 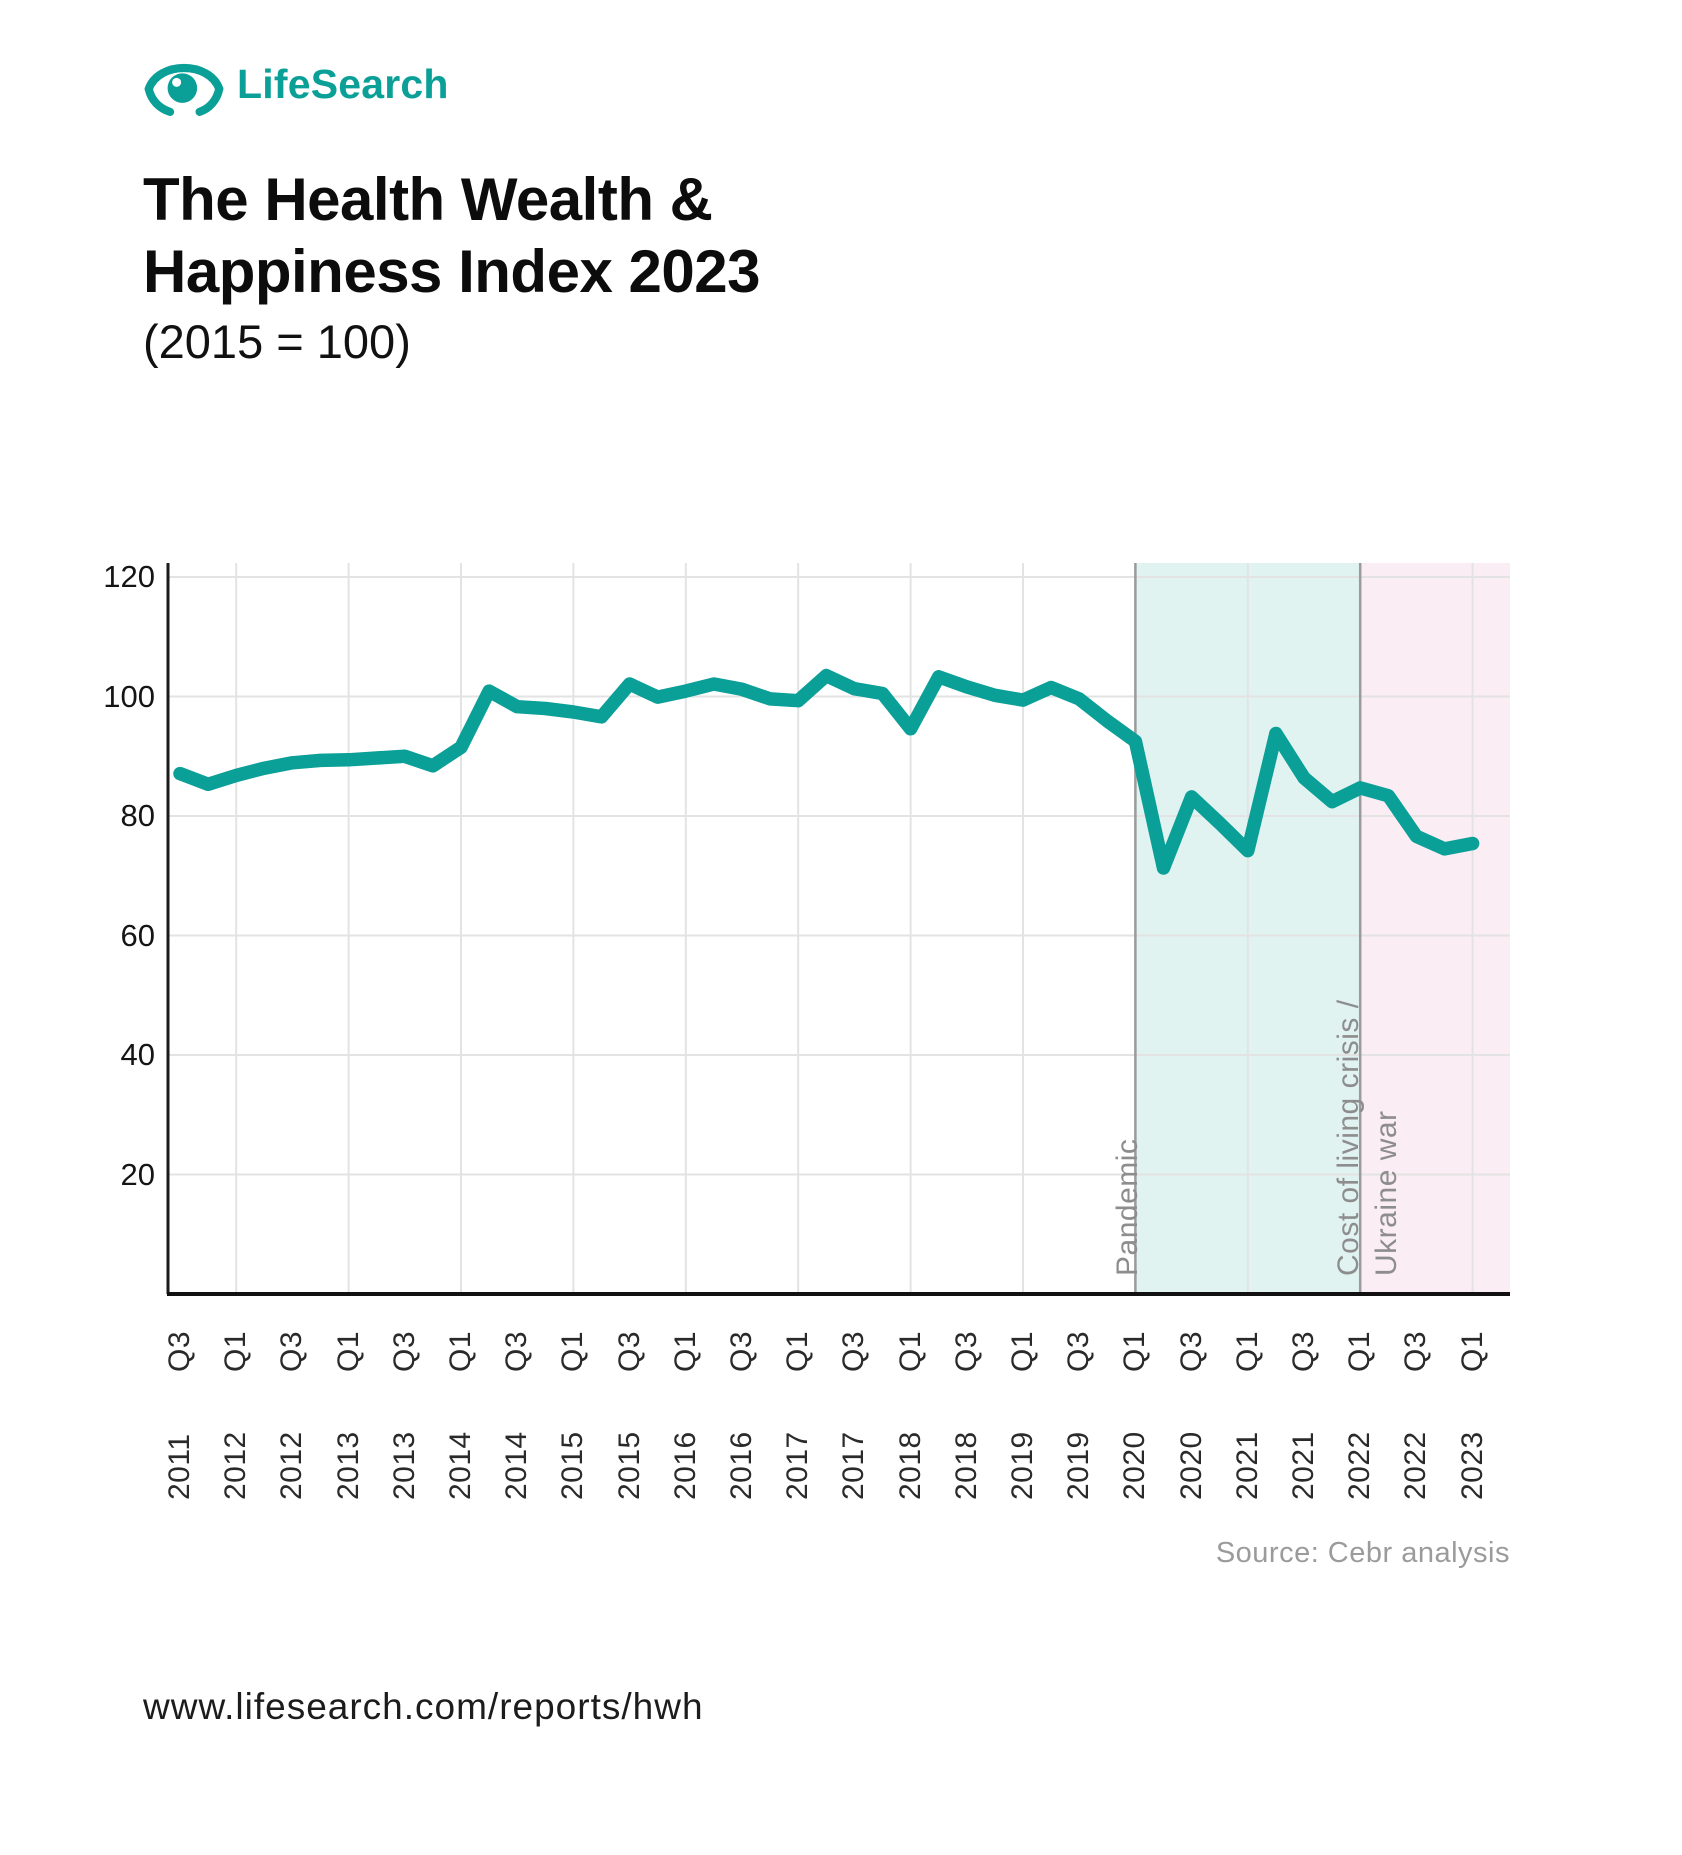 What do you see at coordinates (184, 90) in the screenshot?
I see `eye-icon` at bounding box center [184, 90].